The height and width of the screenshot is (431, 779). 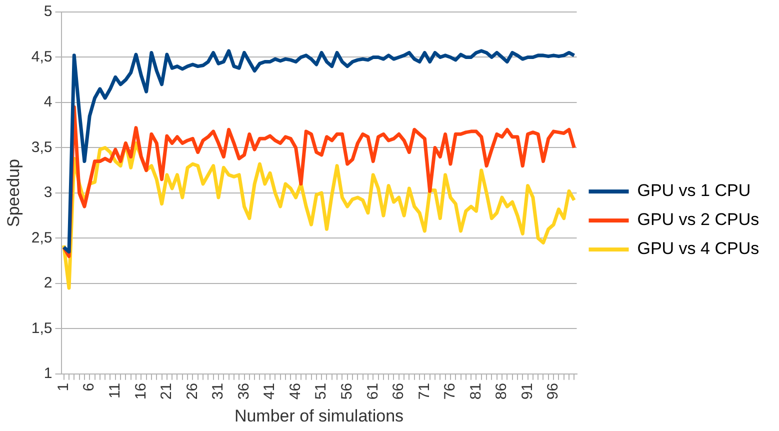 What do you see at coordinates (373, 391) in the screenshot?
I see `x-tick-label: 61` at bounding box center [373, 391].